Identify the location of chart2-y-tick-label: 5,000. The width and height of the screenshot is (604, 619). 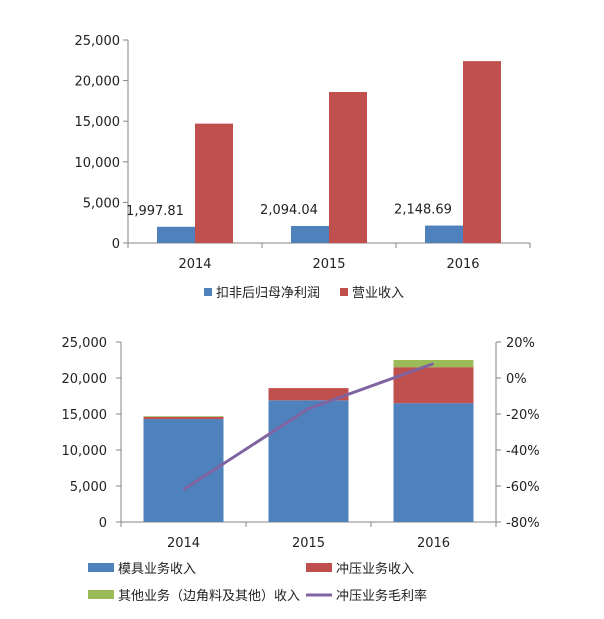
(88, 487).